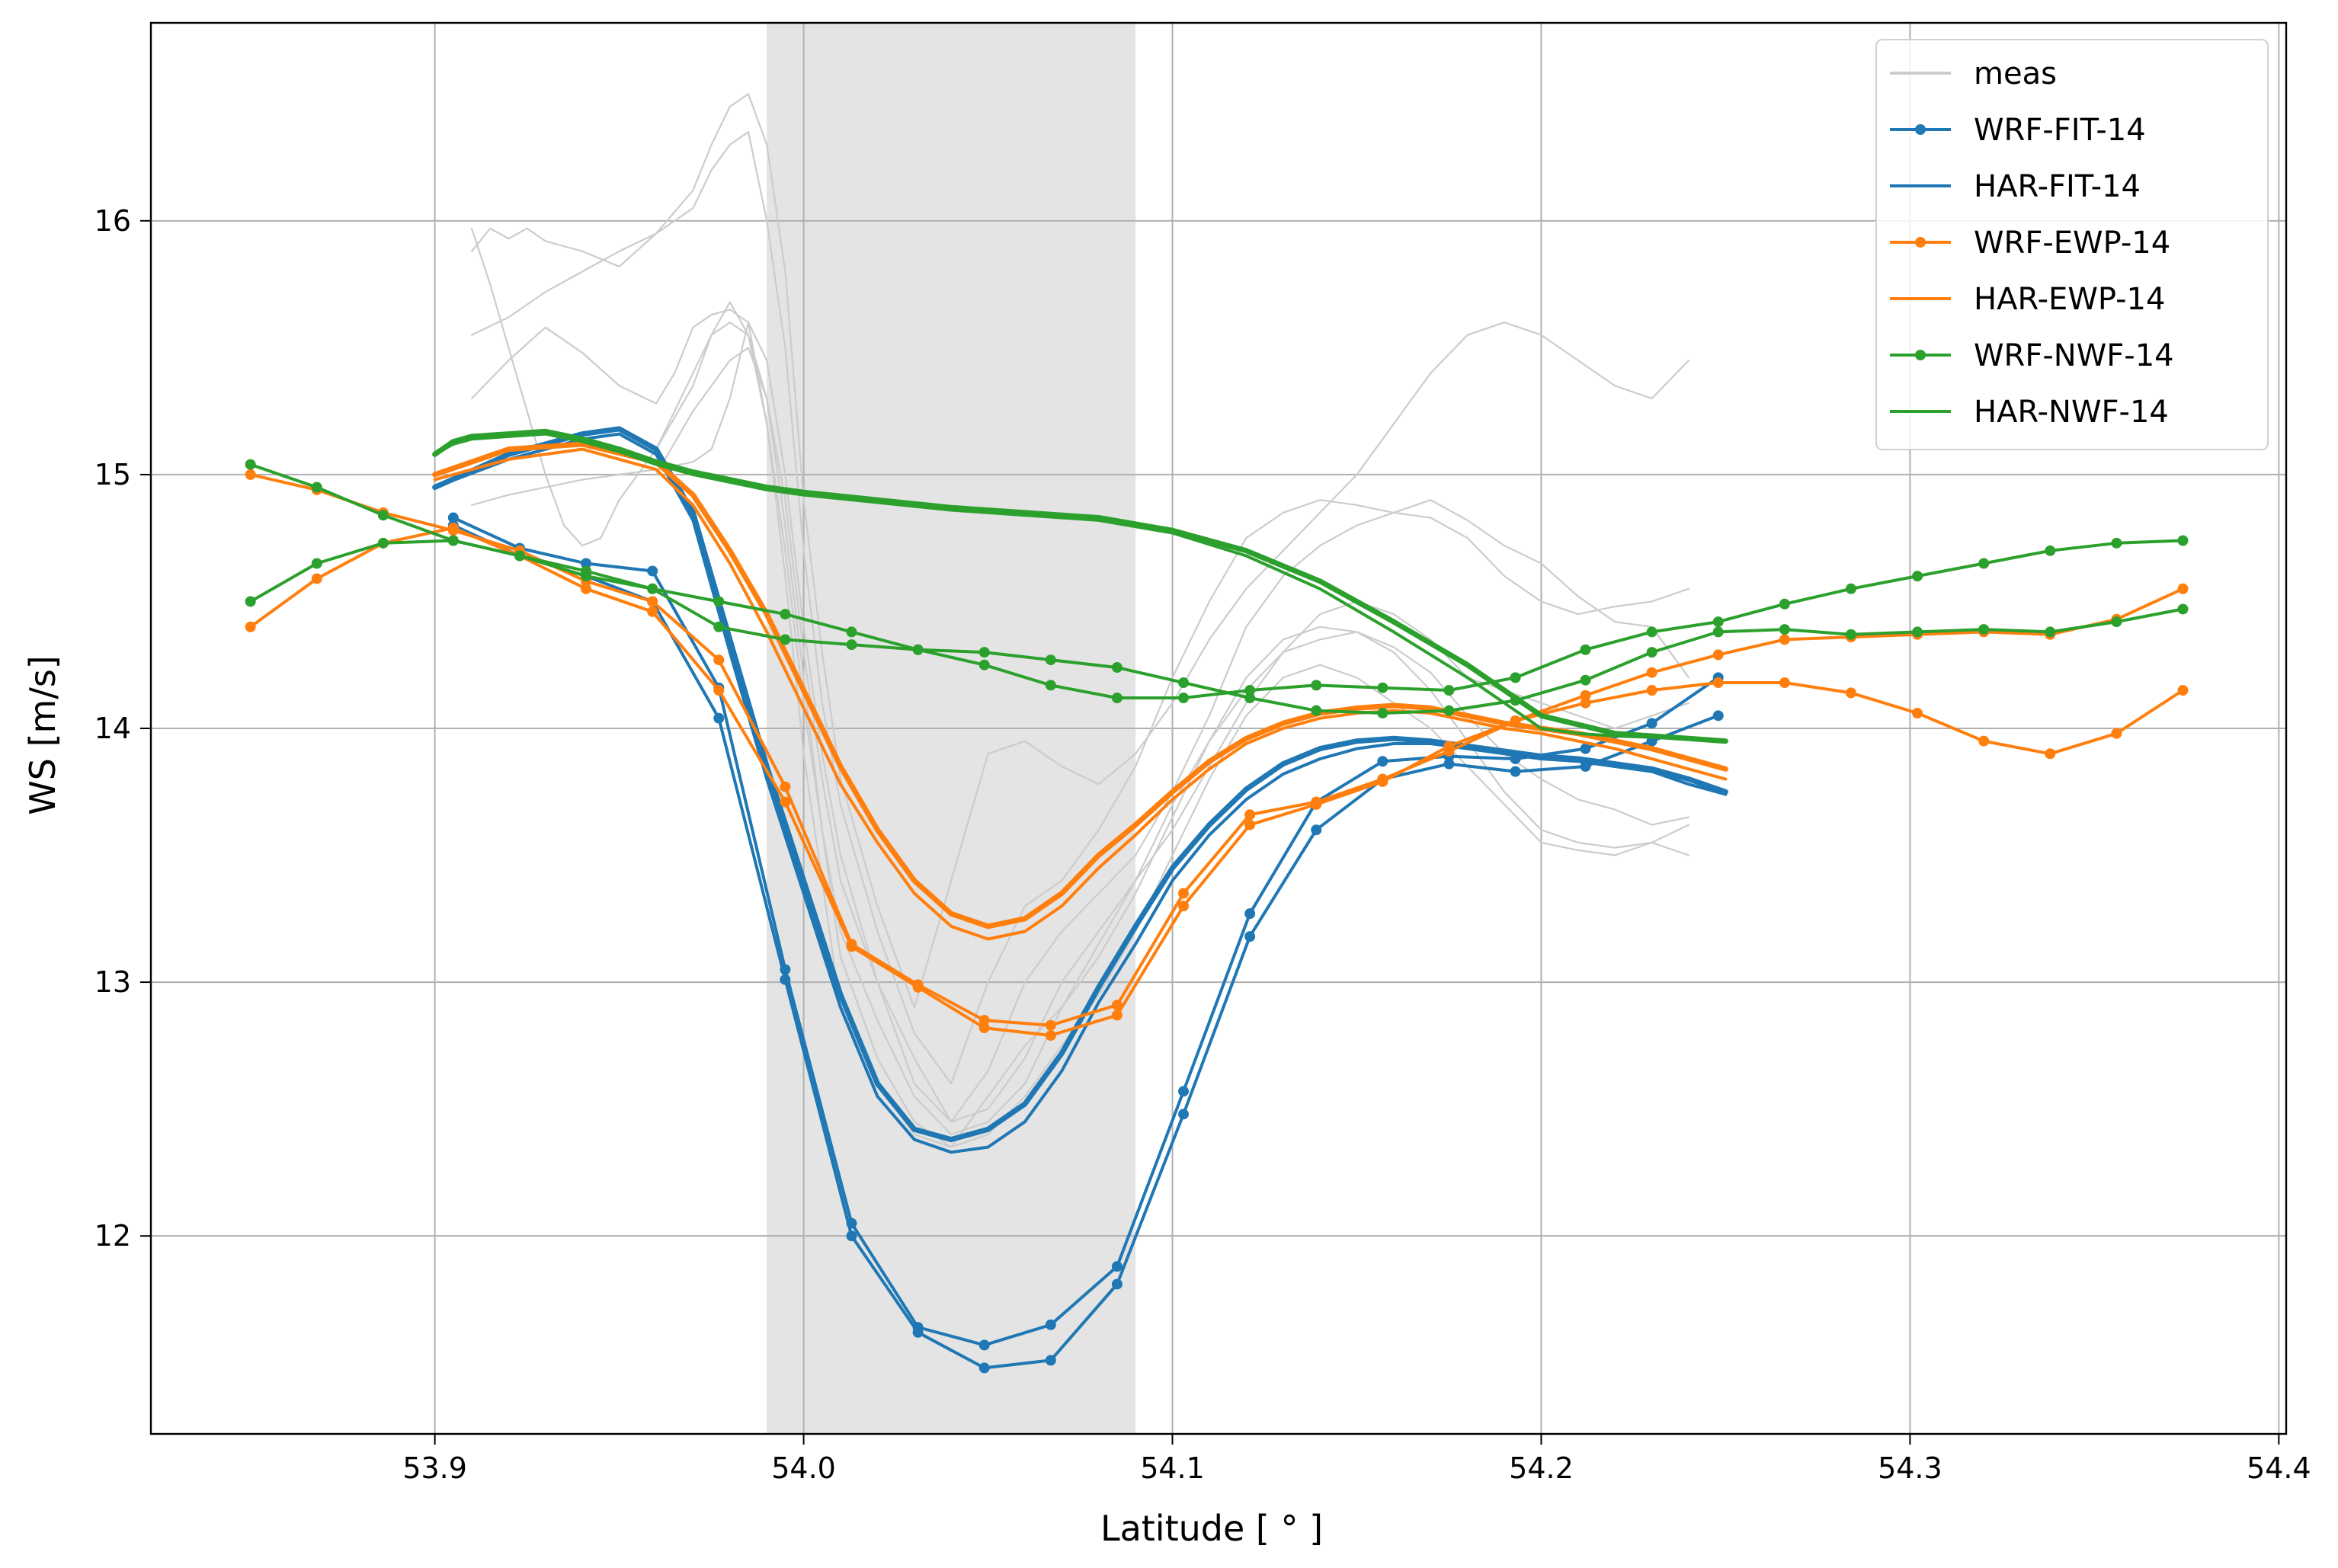  What do you see at coordinates (803, 1468) in the screenshot?
I see `x-tick-label: 54.0` at bounding box center [803, 1468].